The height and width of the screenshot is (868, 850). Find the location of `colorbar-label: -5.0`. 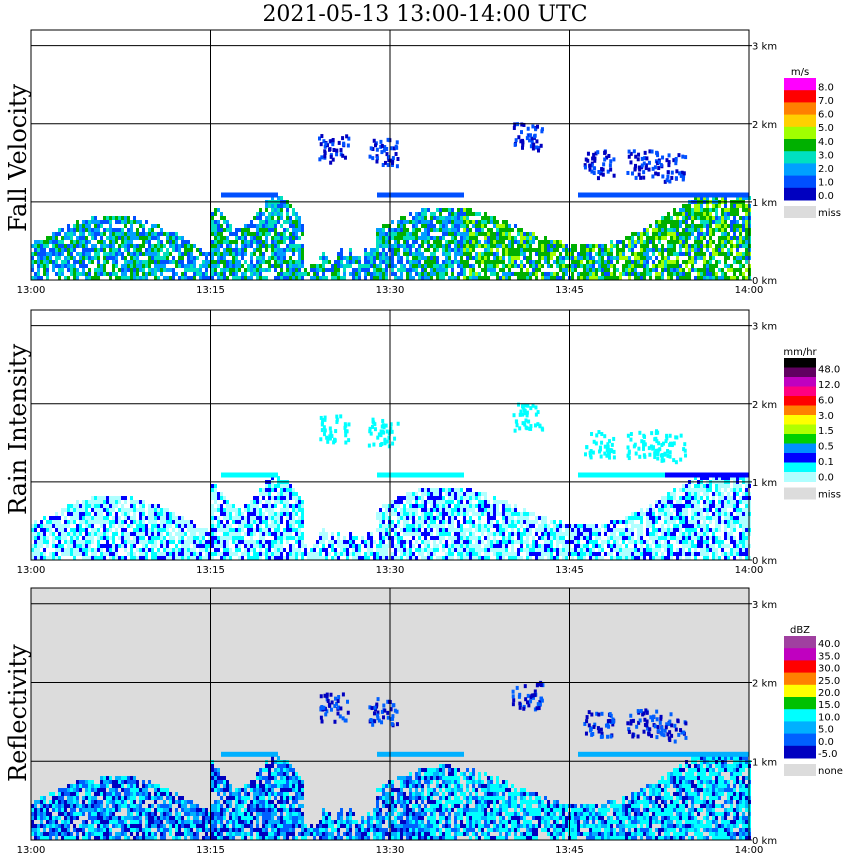

colorbar-label: -5.0 is located at coordinates (828, 754).